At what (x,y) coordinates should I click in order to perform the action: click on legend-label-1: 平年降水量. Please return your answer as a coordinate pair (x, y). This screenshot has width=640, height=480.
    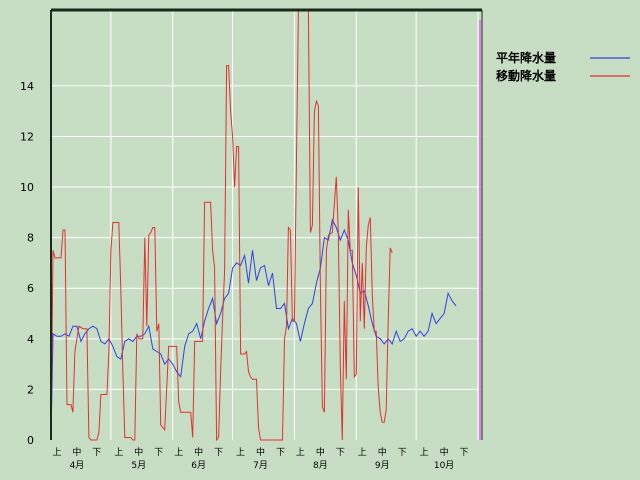
    Looking at the image, I should click on (526, 57).